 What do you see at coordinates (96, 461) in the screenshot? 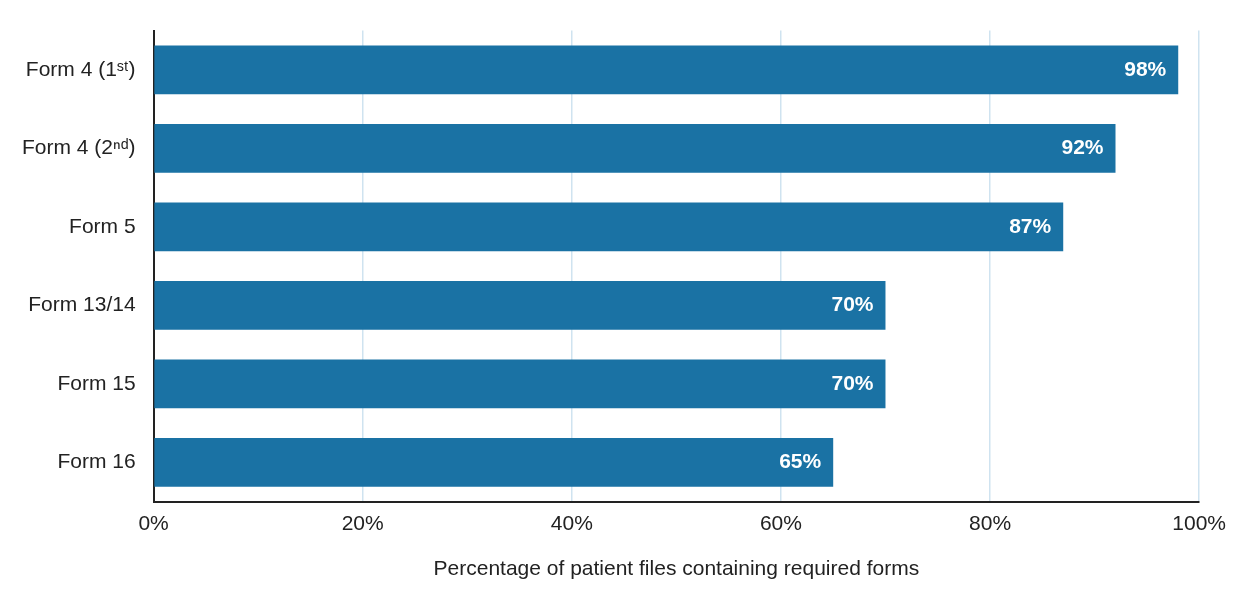
I see `y-tick-label: Form 16` at bounding box center [96, 461].